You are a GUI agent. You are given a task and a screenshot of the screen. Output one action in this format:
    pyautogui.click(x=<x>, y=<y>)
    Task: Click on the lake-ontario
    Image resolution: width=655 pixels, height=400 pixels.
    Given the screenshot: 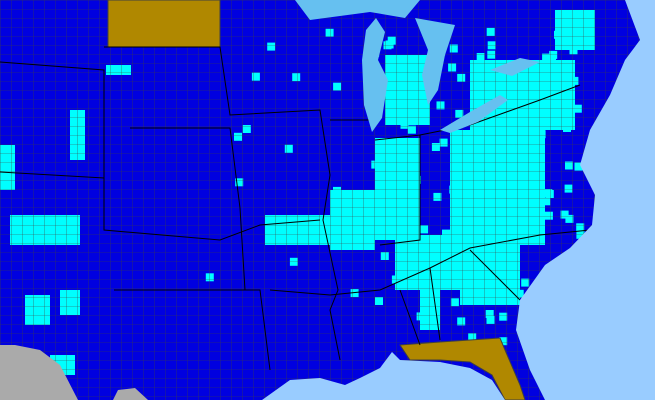 What is the action you would take?
    pyautogui.click(x=515, y=67)
    